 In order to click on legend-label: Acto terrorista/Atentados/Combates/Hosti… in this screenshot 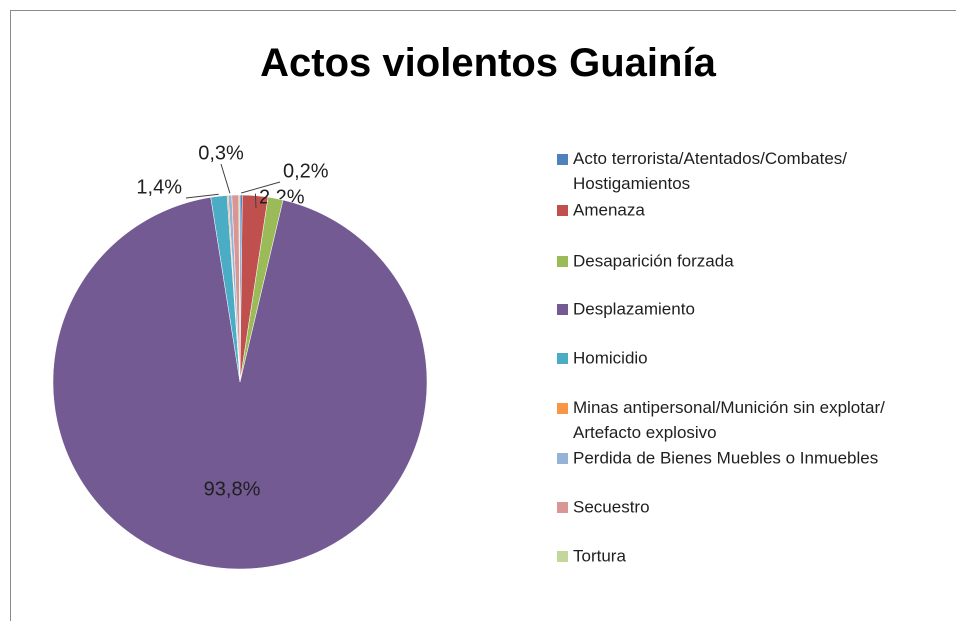, I will do `click(710, 171)`.